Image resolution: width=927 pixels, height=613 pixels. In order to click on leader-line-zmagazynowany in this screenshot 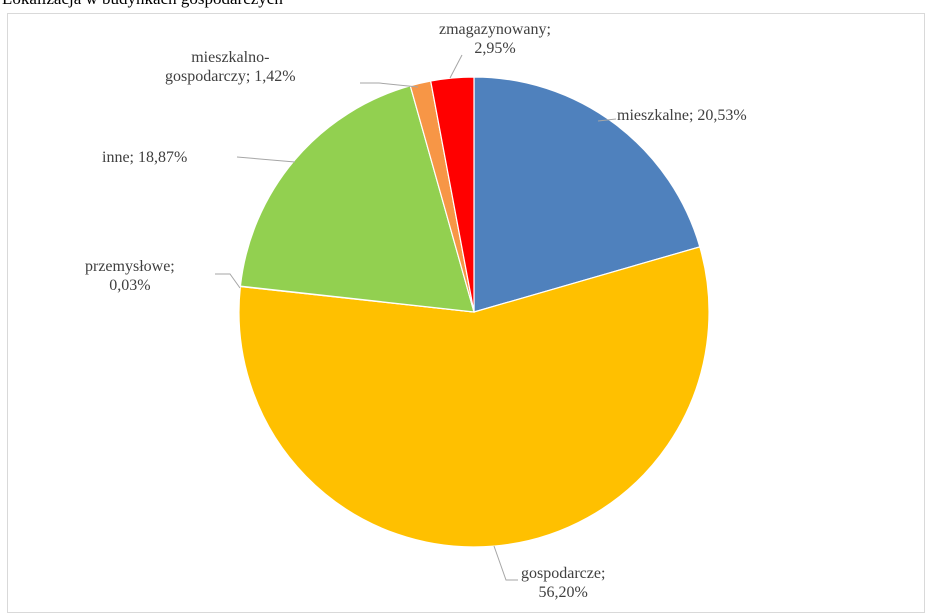, I will do `click(456, 66)`.